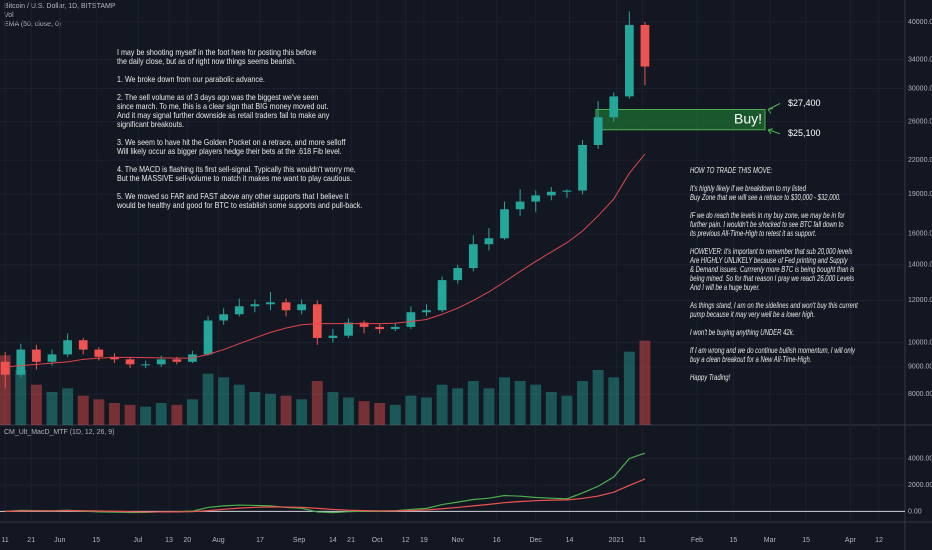 The image size is (932, 550). Describe the element at coordinates (770, 540) in the screenshot. I see `x-tick-label: Mar` at that location.